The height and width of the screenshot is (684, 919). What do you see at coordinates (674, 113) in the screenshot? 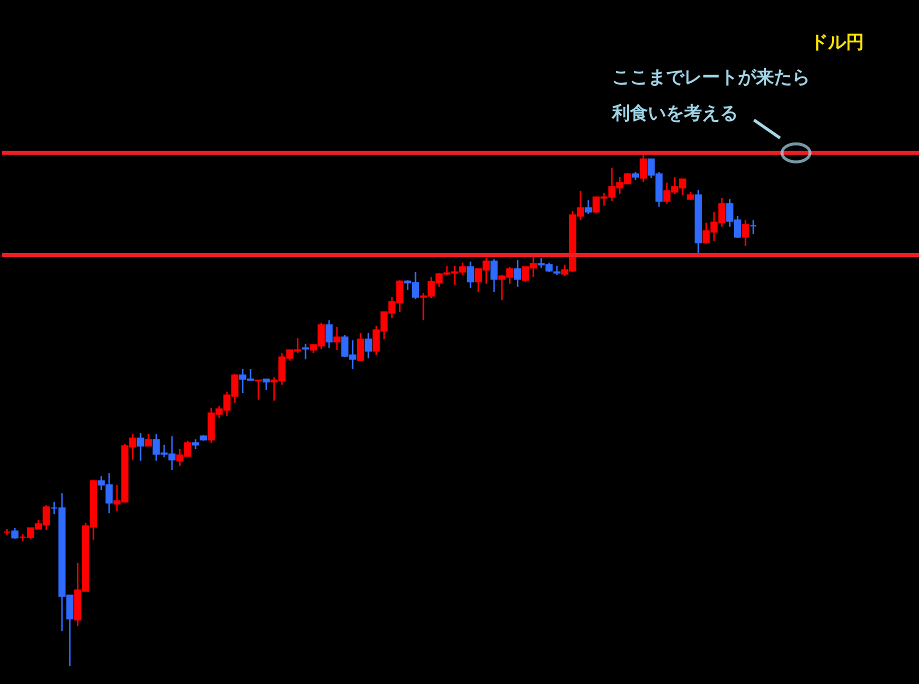
I see `text: 利食いを考える` at bounding box center [674, 113].